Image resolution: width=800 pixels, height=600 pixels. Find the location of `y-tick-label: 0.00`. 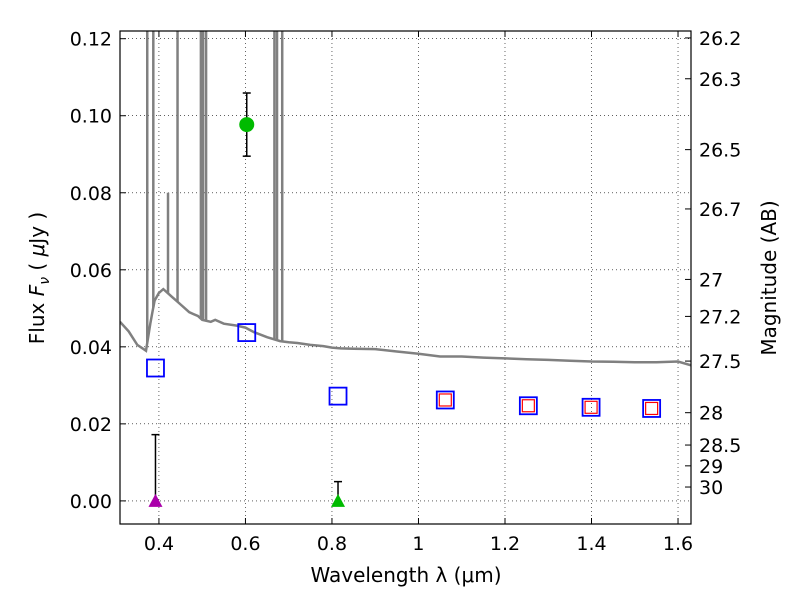

y-tick-label: 0.00 is located at coordinates (91, 502).